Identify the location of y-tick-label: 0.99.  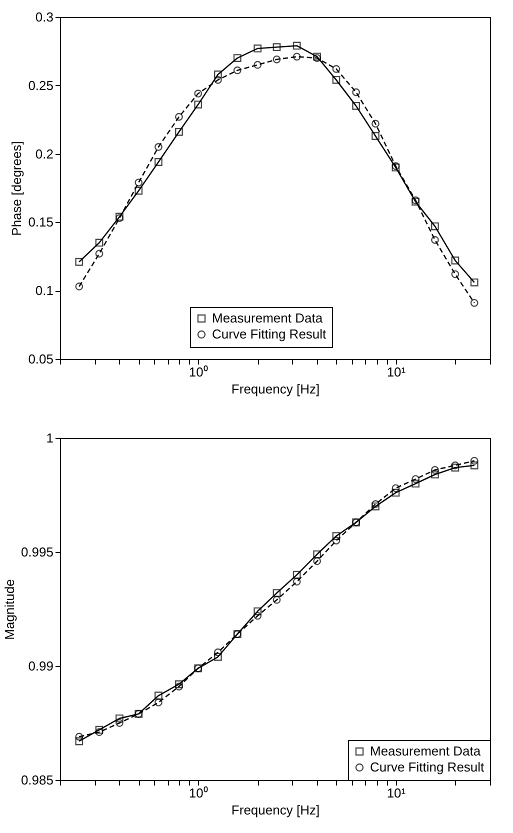
(41, 666).